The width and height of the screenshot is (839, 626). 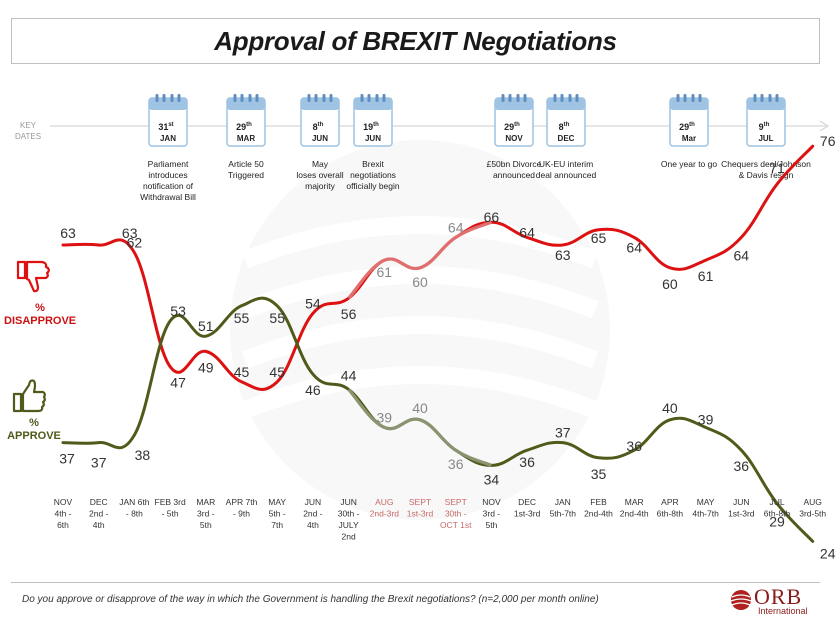 I want to click on approve-data-label: 46, so click(x=313, y=390).